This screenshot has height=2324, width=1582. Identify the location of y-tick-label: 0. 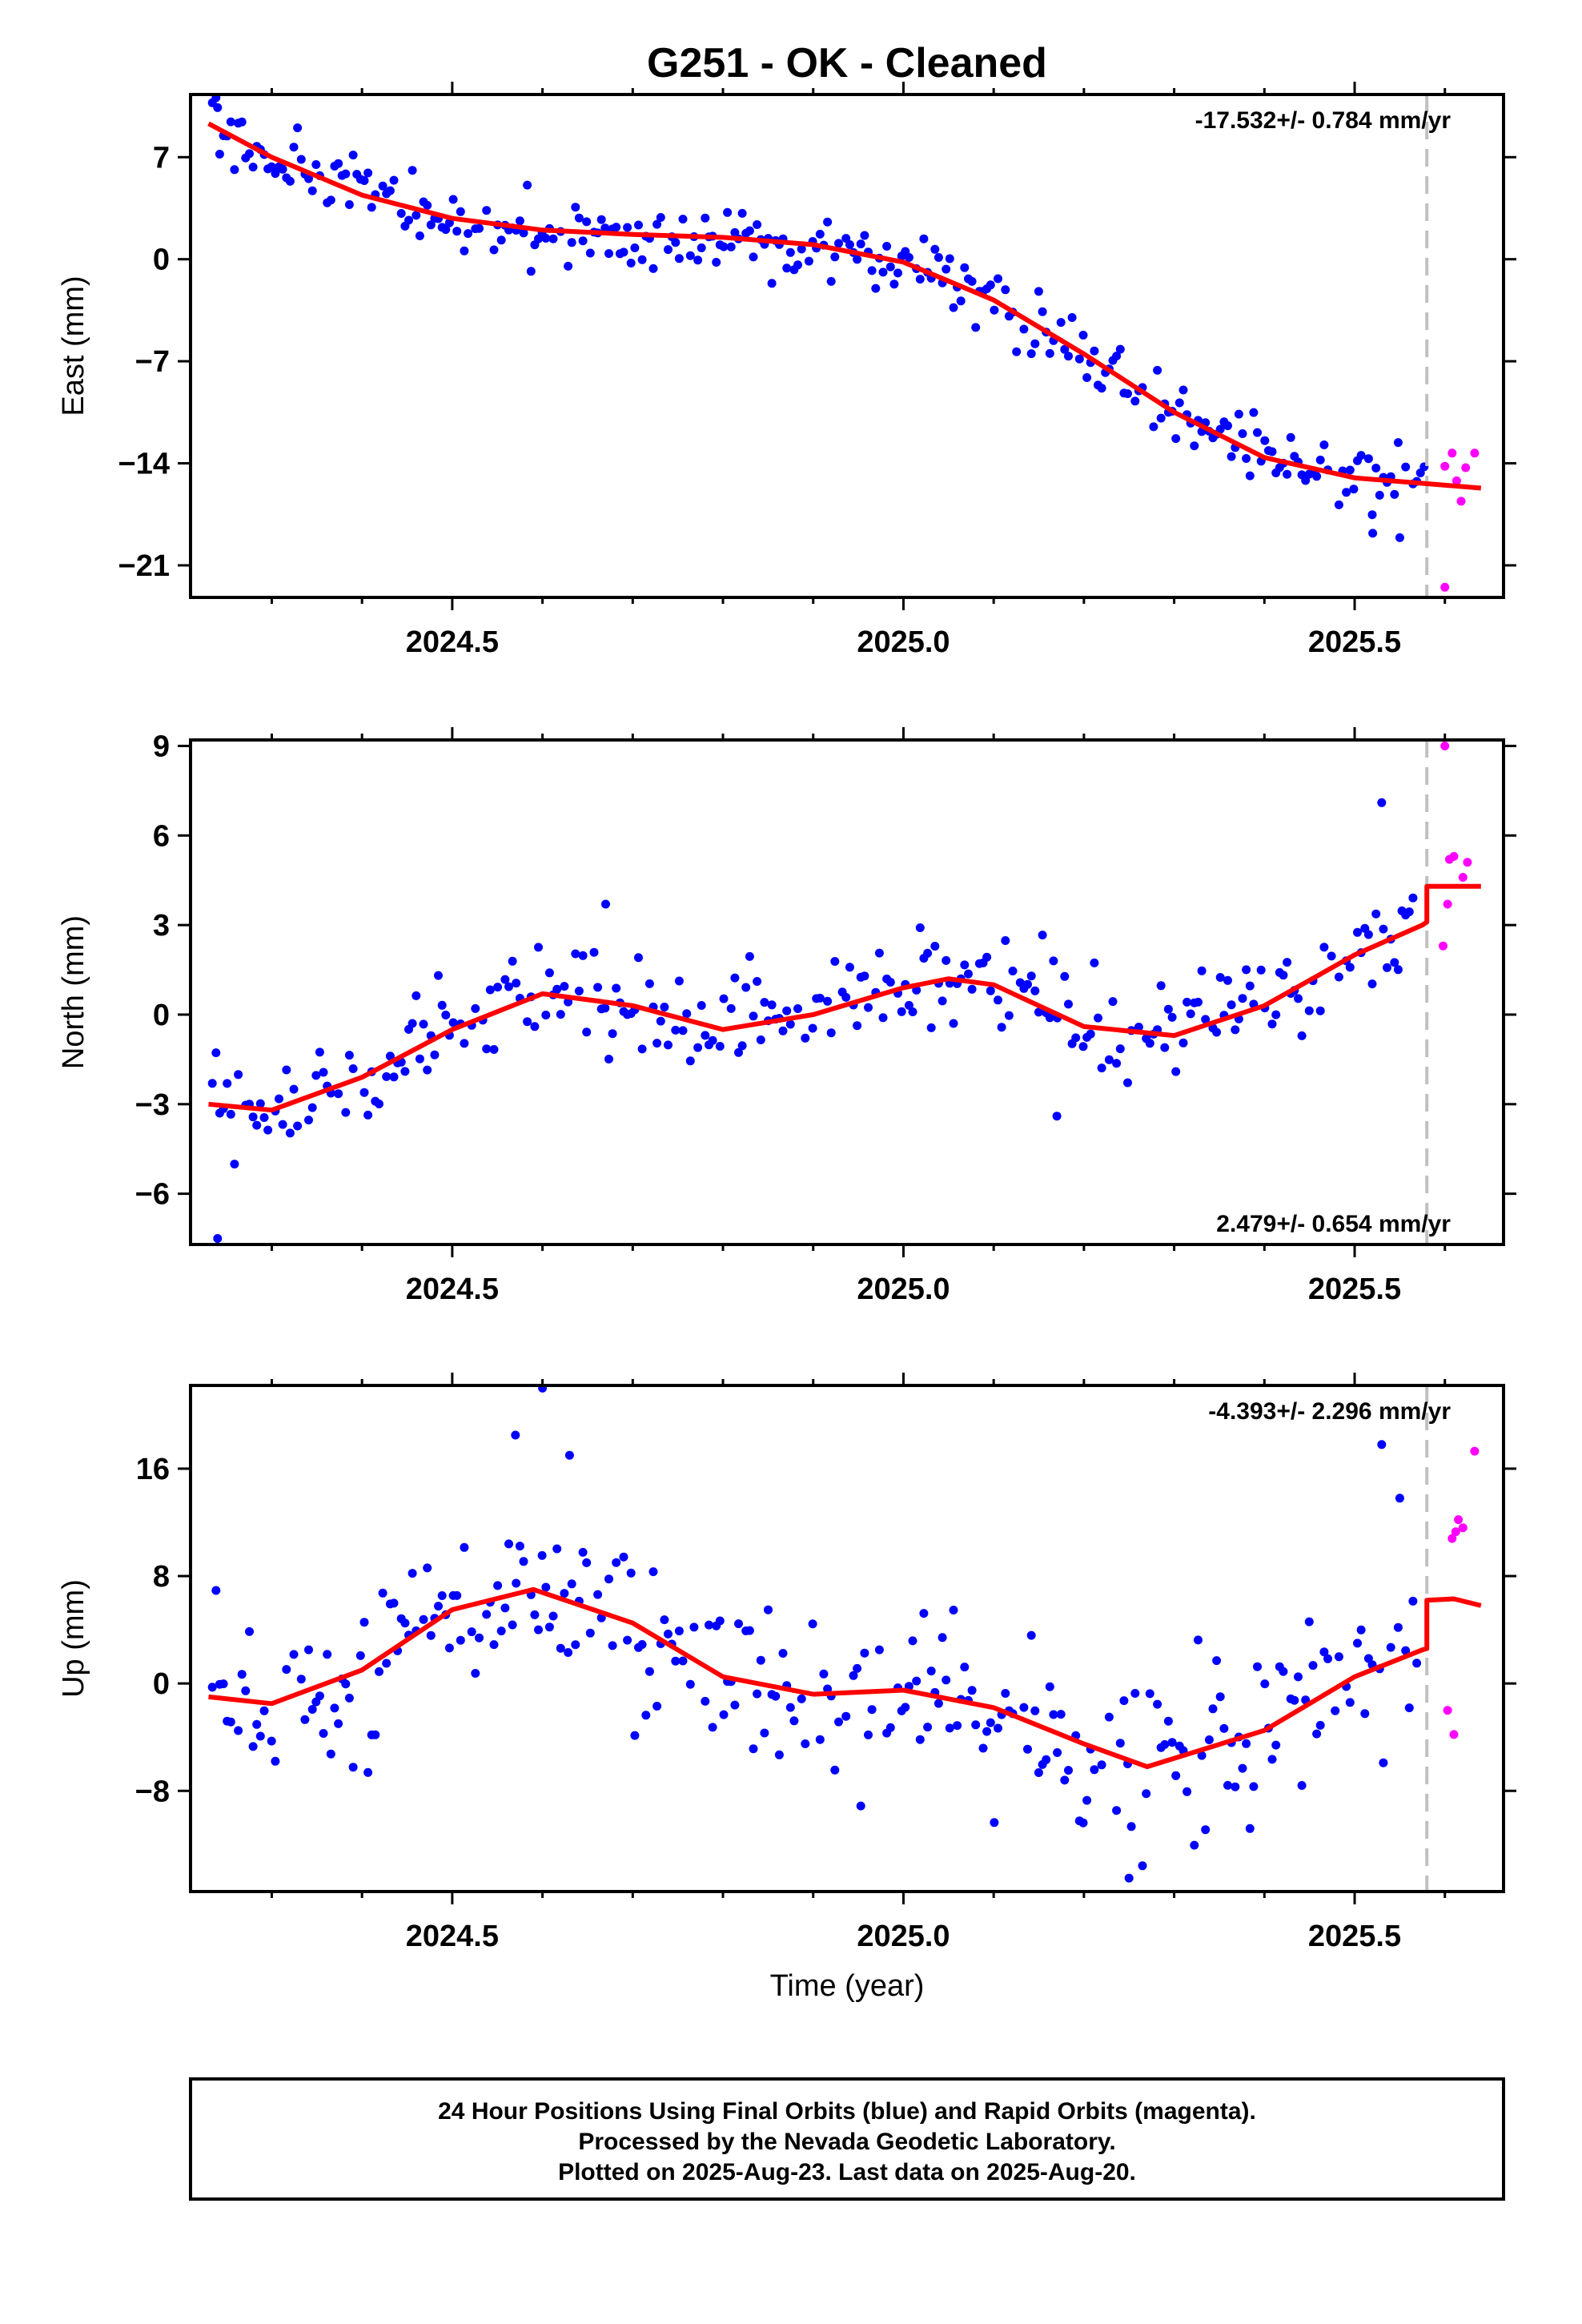
(161, 1015).